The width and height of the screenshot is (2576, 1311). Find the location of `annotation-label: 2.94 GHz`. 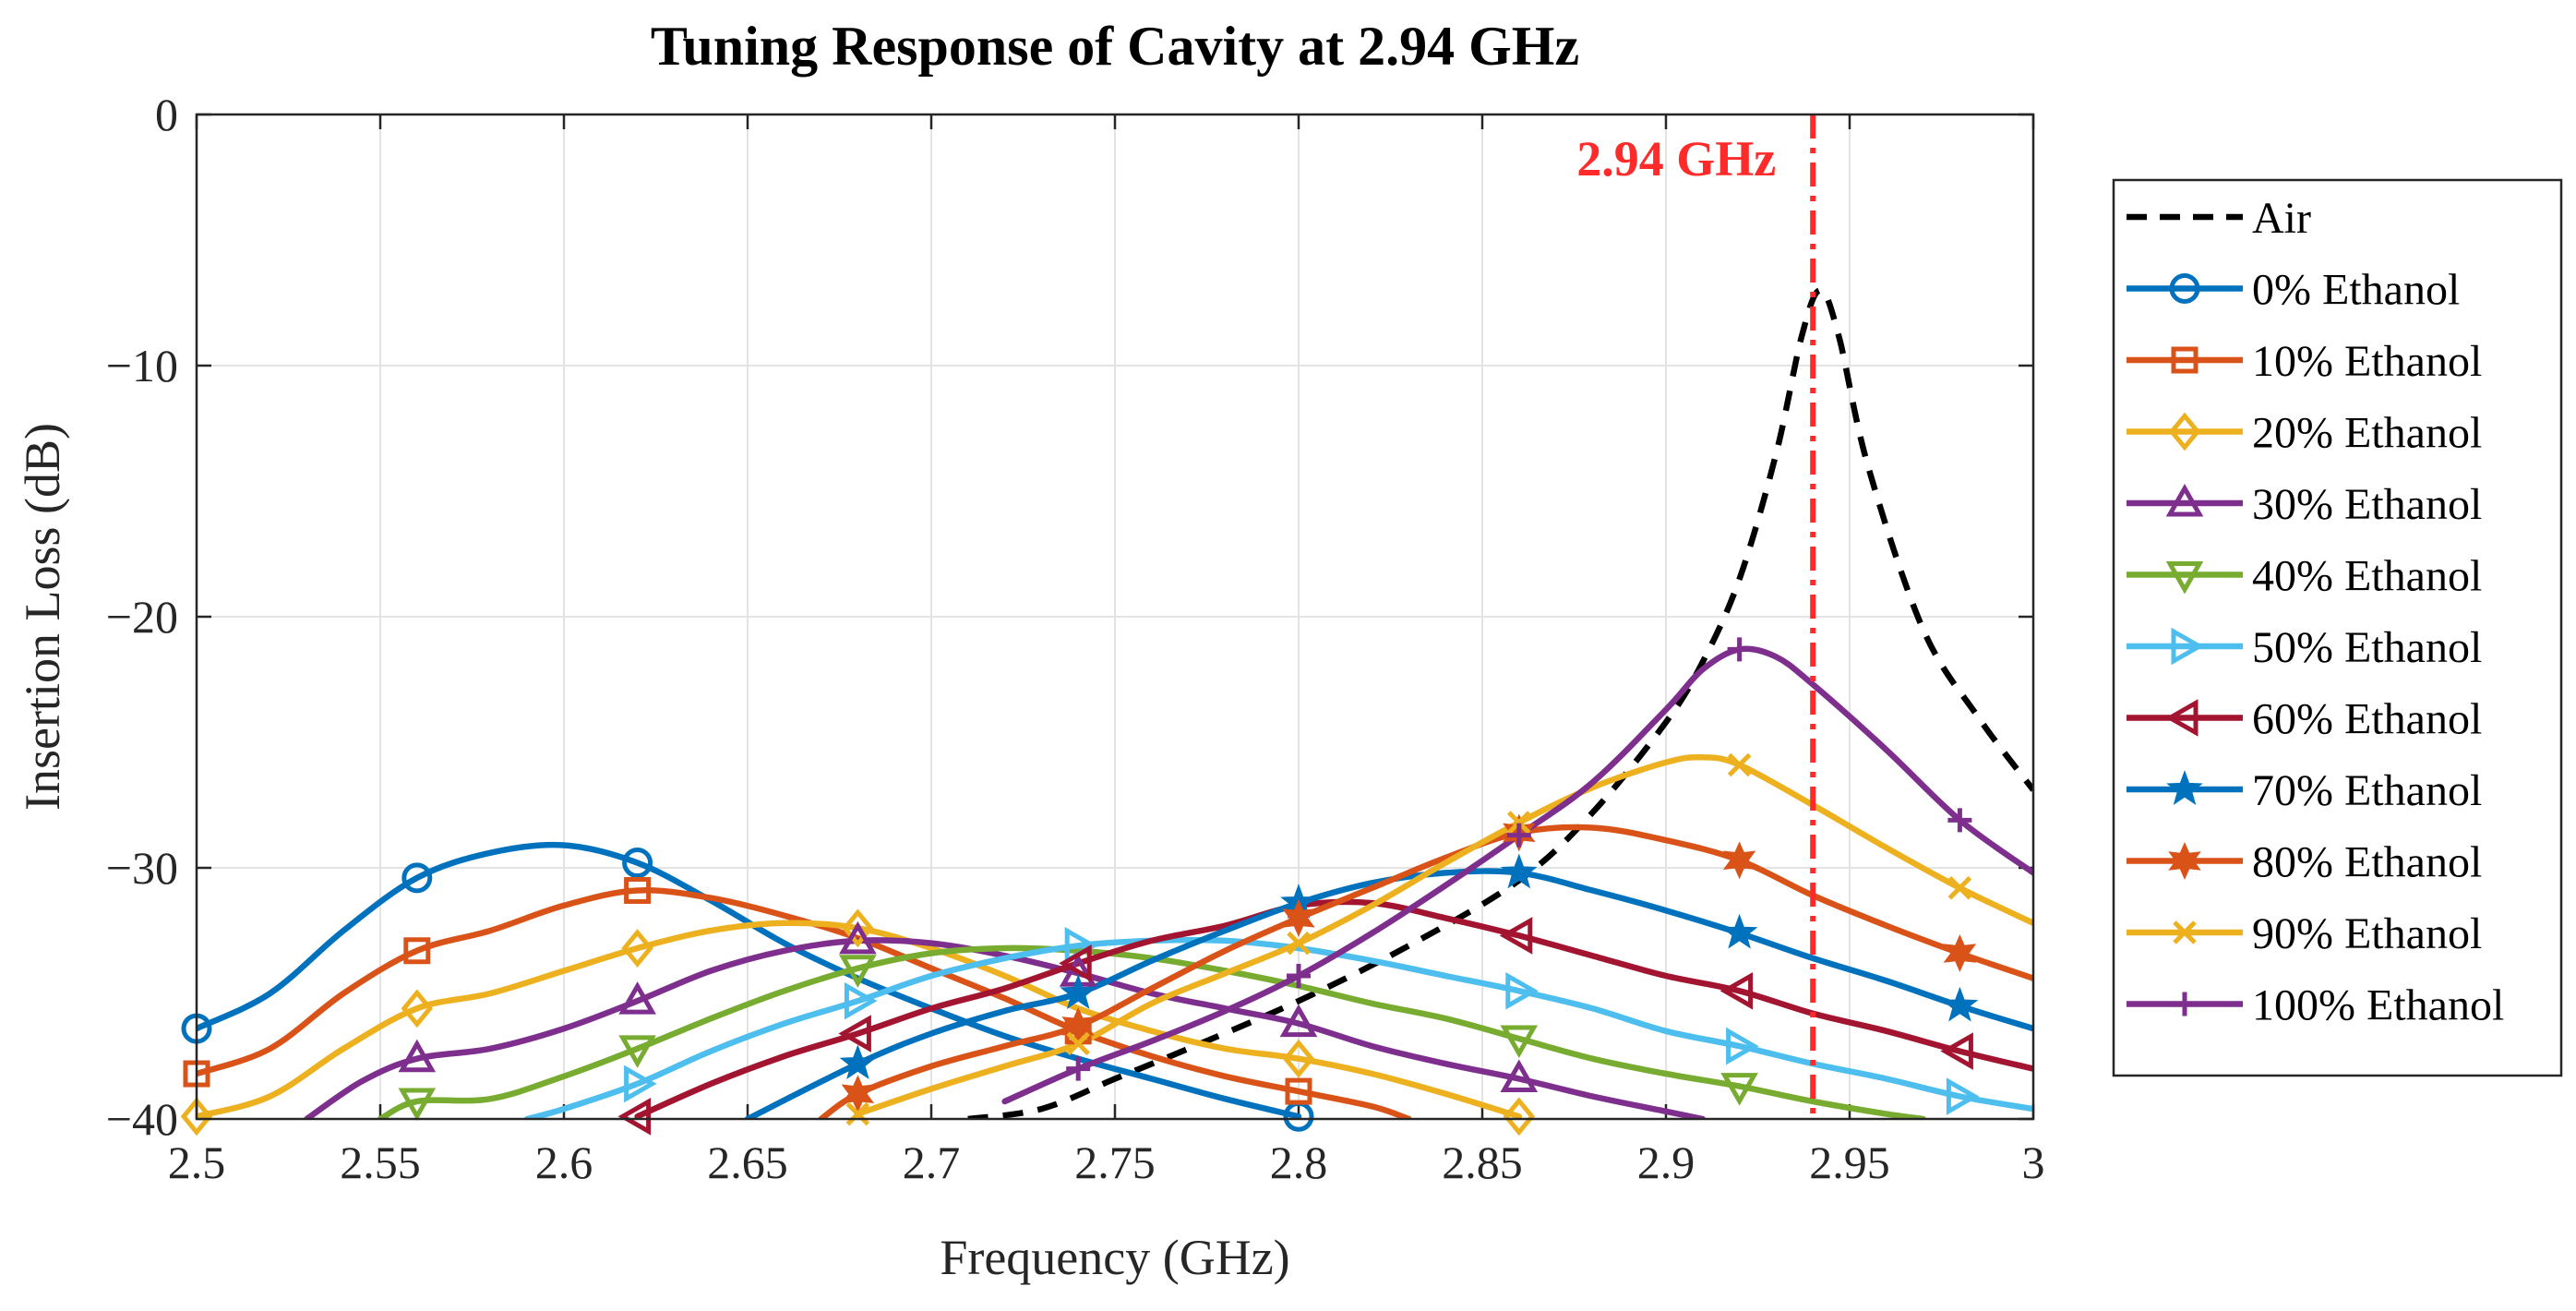

annotation-label: 2.94 GHz is located at coordinates (1676, 158).